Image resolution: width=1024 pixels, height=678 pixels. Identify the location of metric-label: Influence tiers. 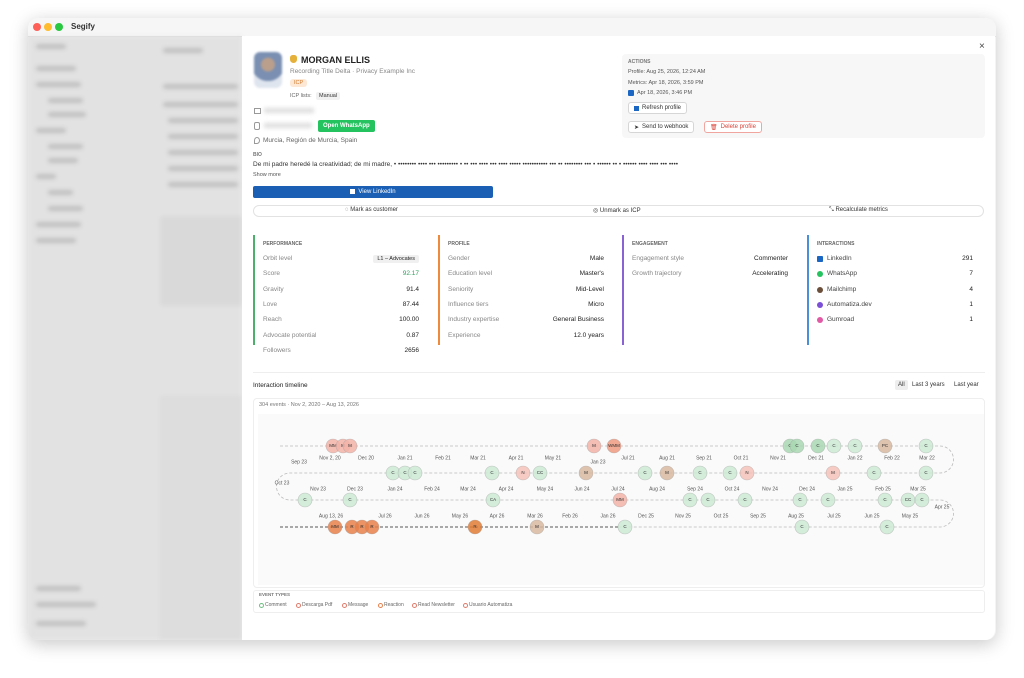
(468, 304).